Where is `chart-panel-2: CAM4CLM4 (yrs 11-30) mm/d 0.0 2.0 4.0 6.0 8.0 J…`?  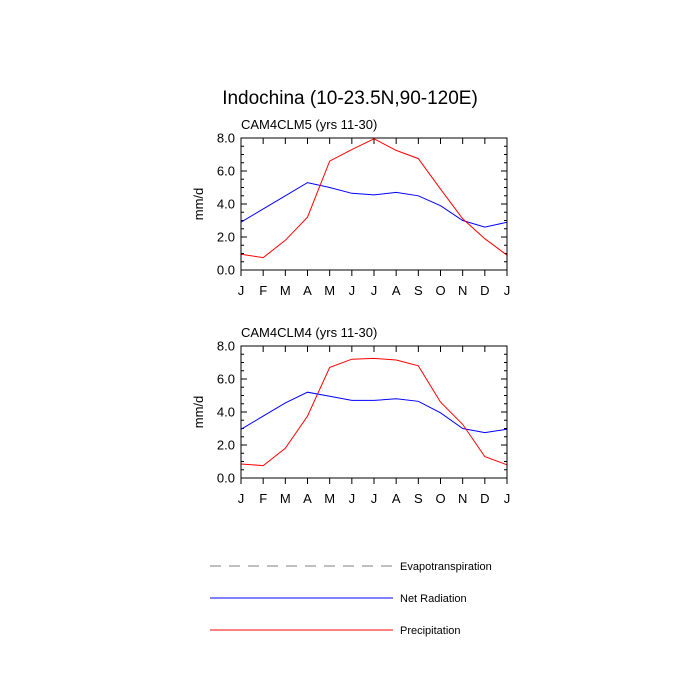
chart-panel-2: CAM4CLM4 (yrs 11-30) mm/d 0.0 2.0 4.0 6.0 8.0 J… is located at coordinates (350, 415).